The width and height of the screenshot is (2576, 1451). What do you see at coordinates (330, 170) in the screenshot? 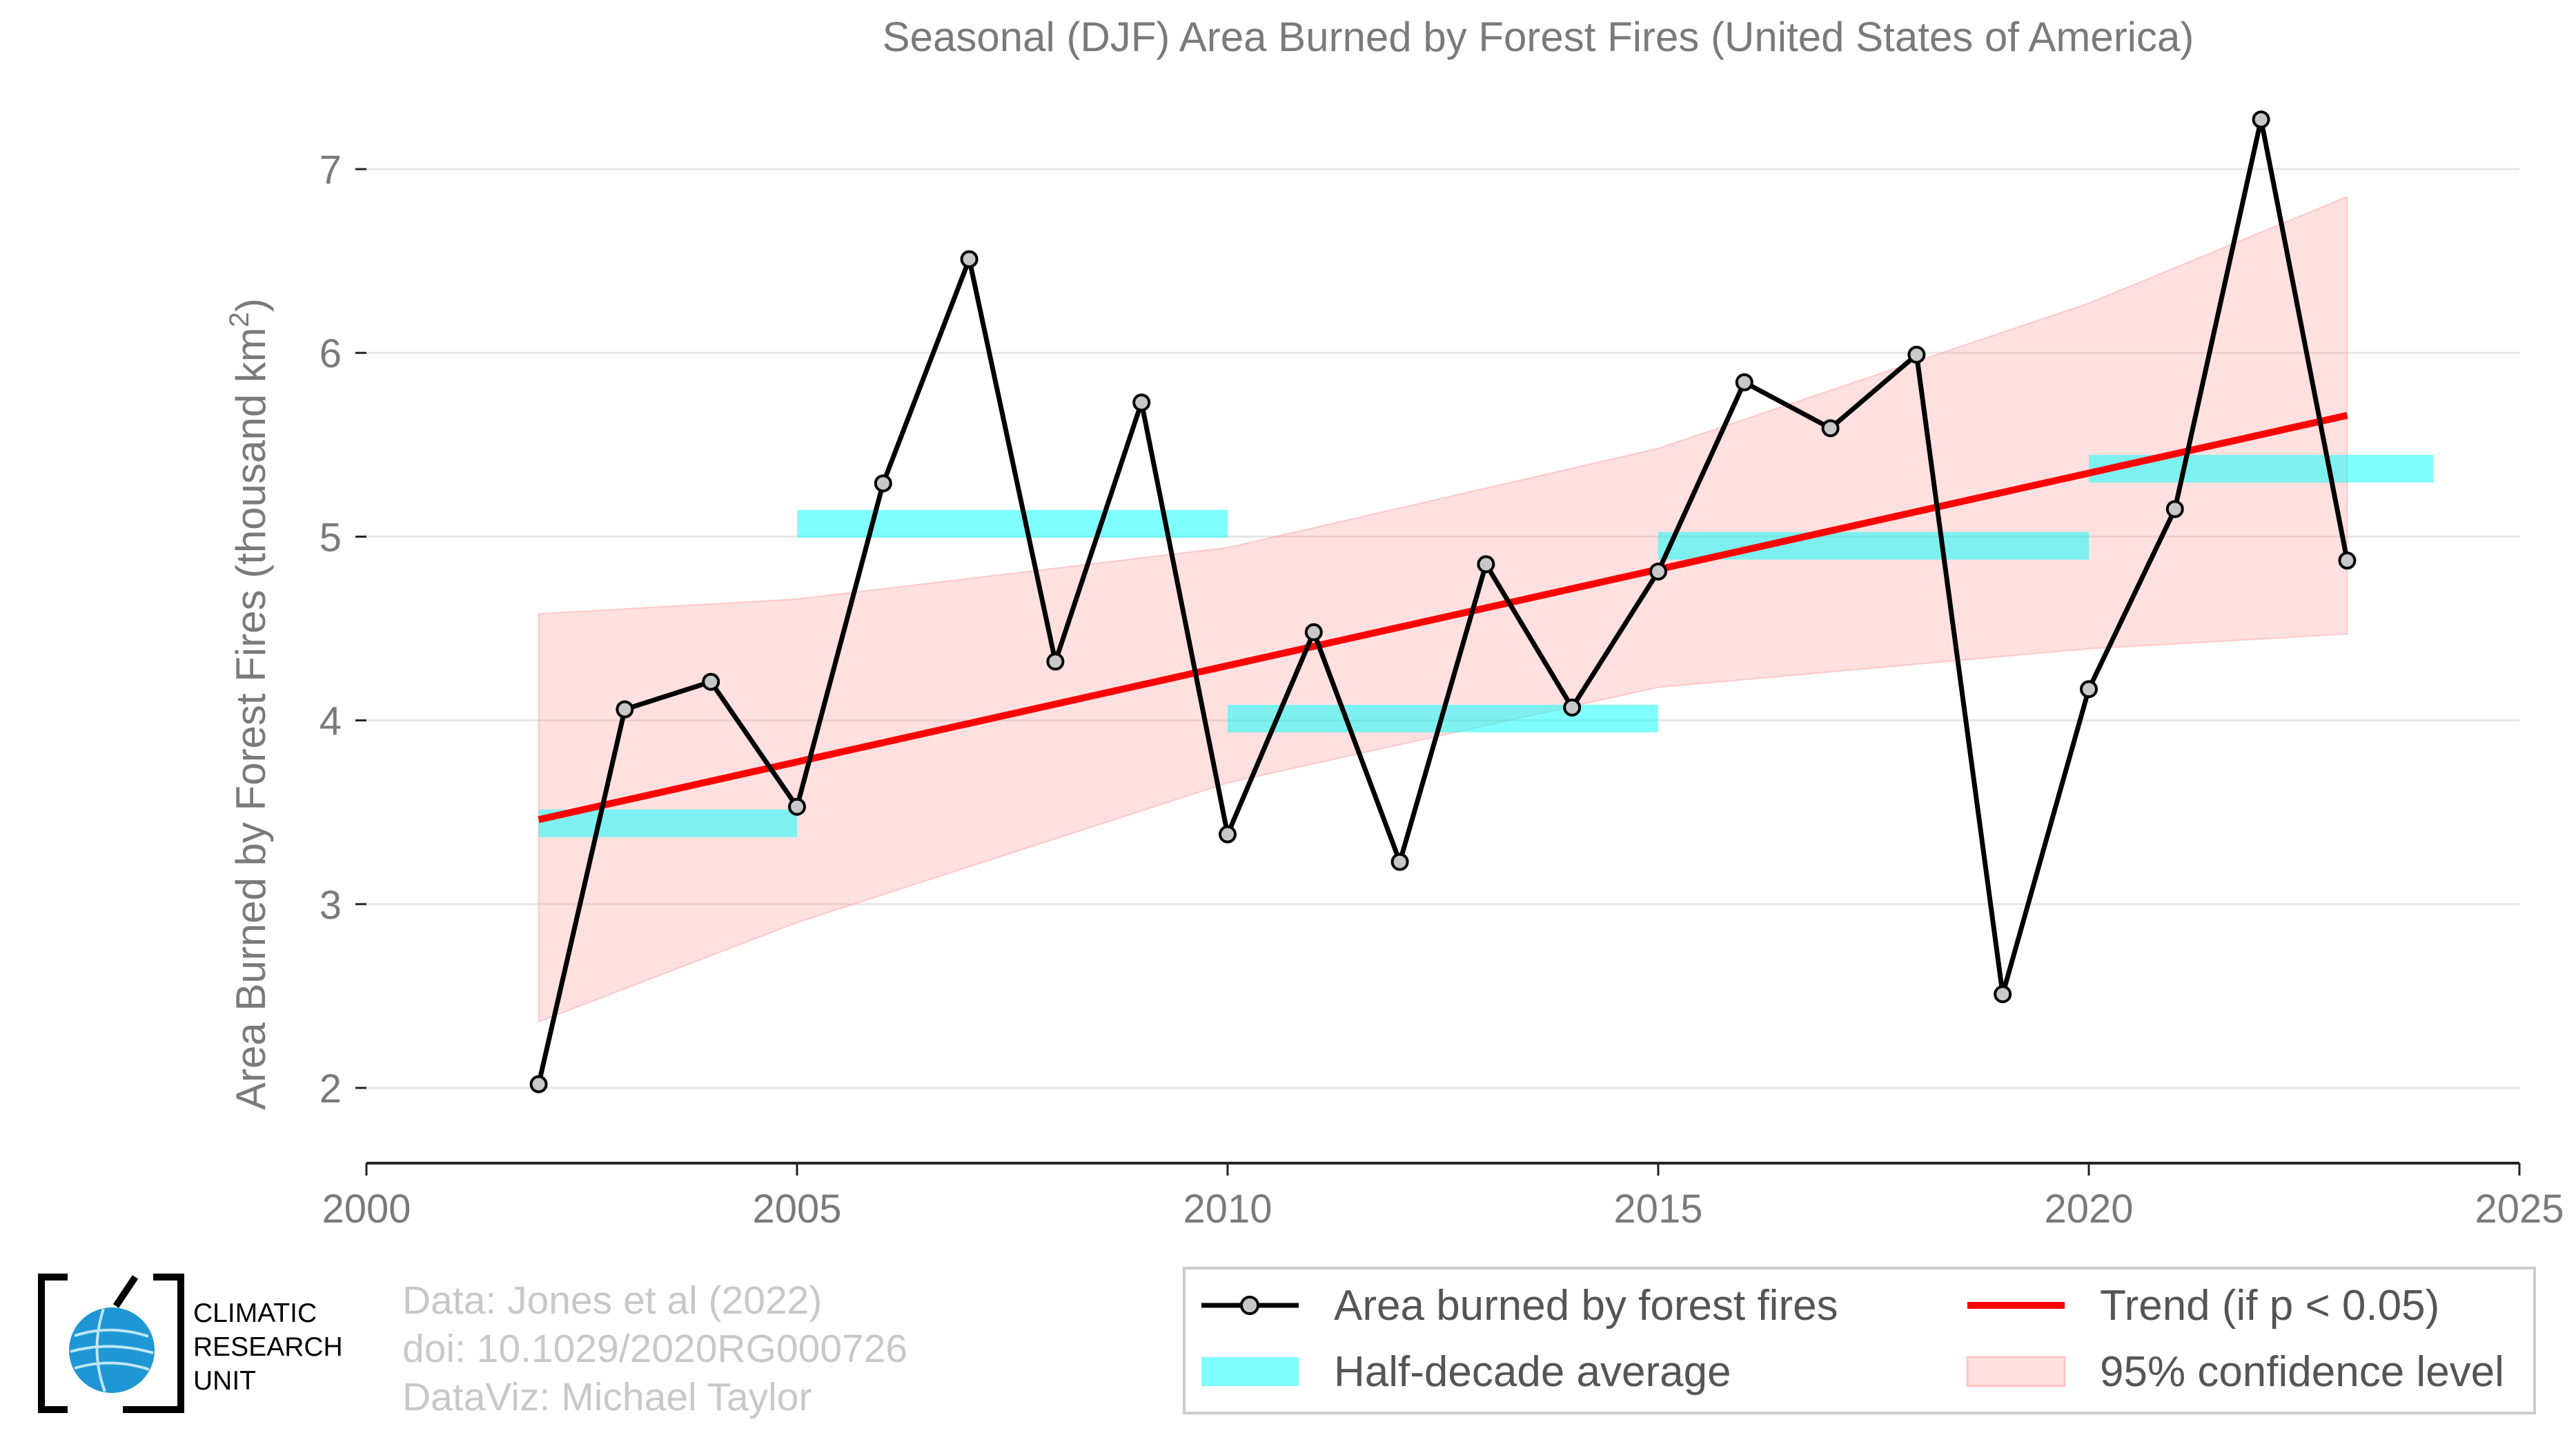
I see `y-tick-label-7: 7` at bounding box center [330, 170].